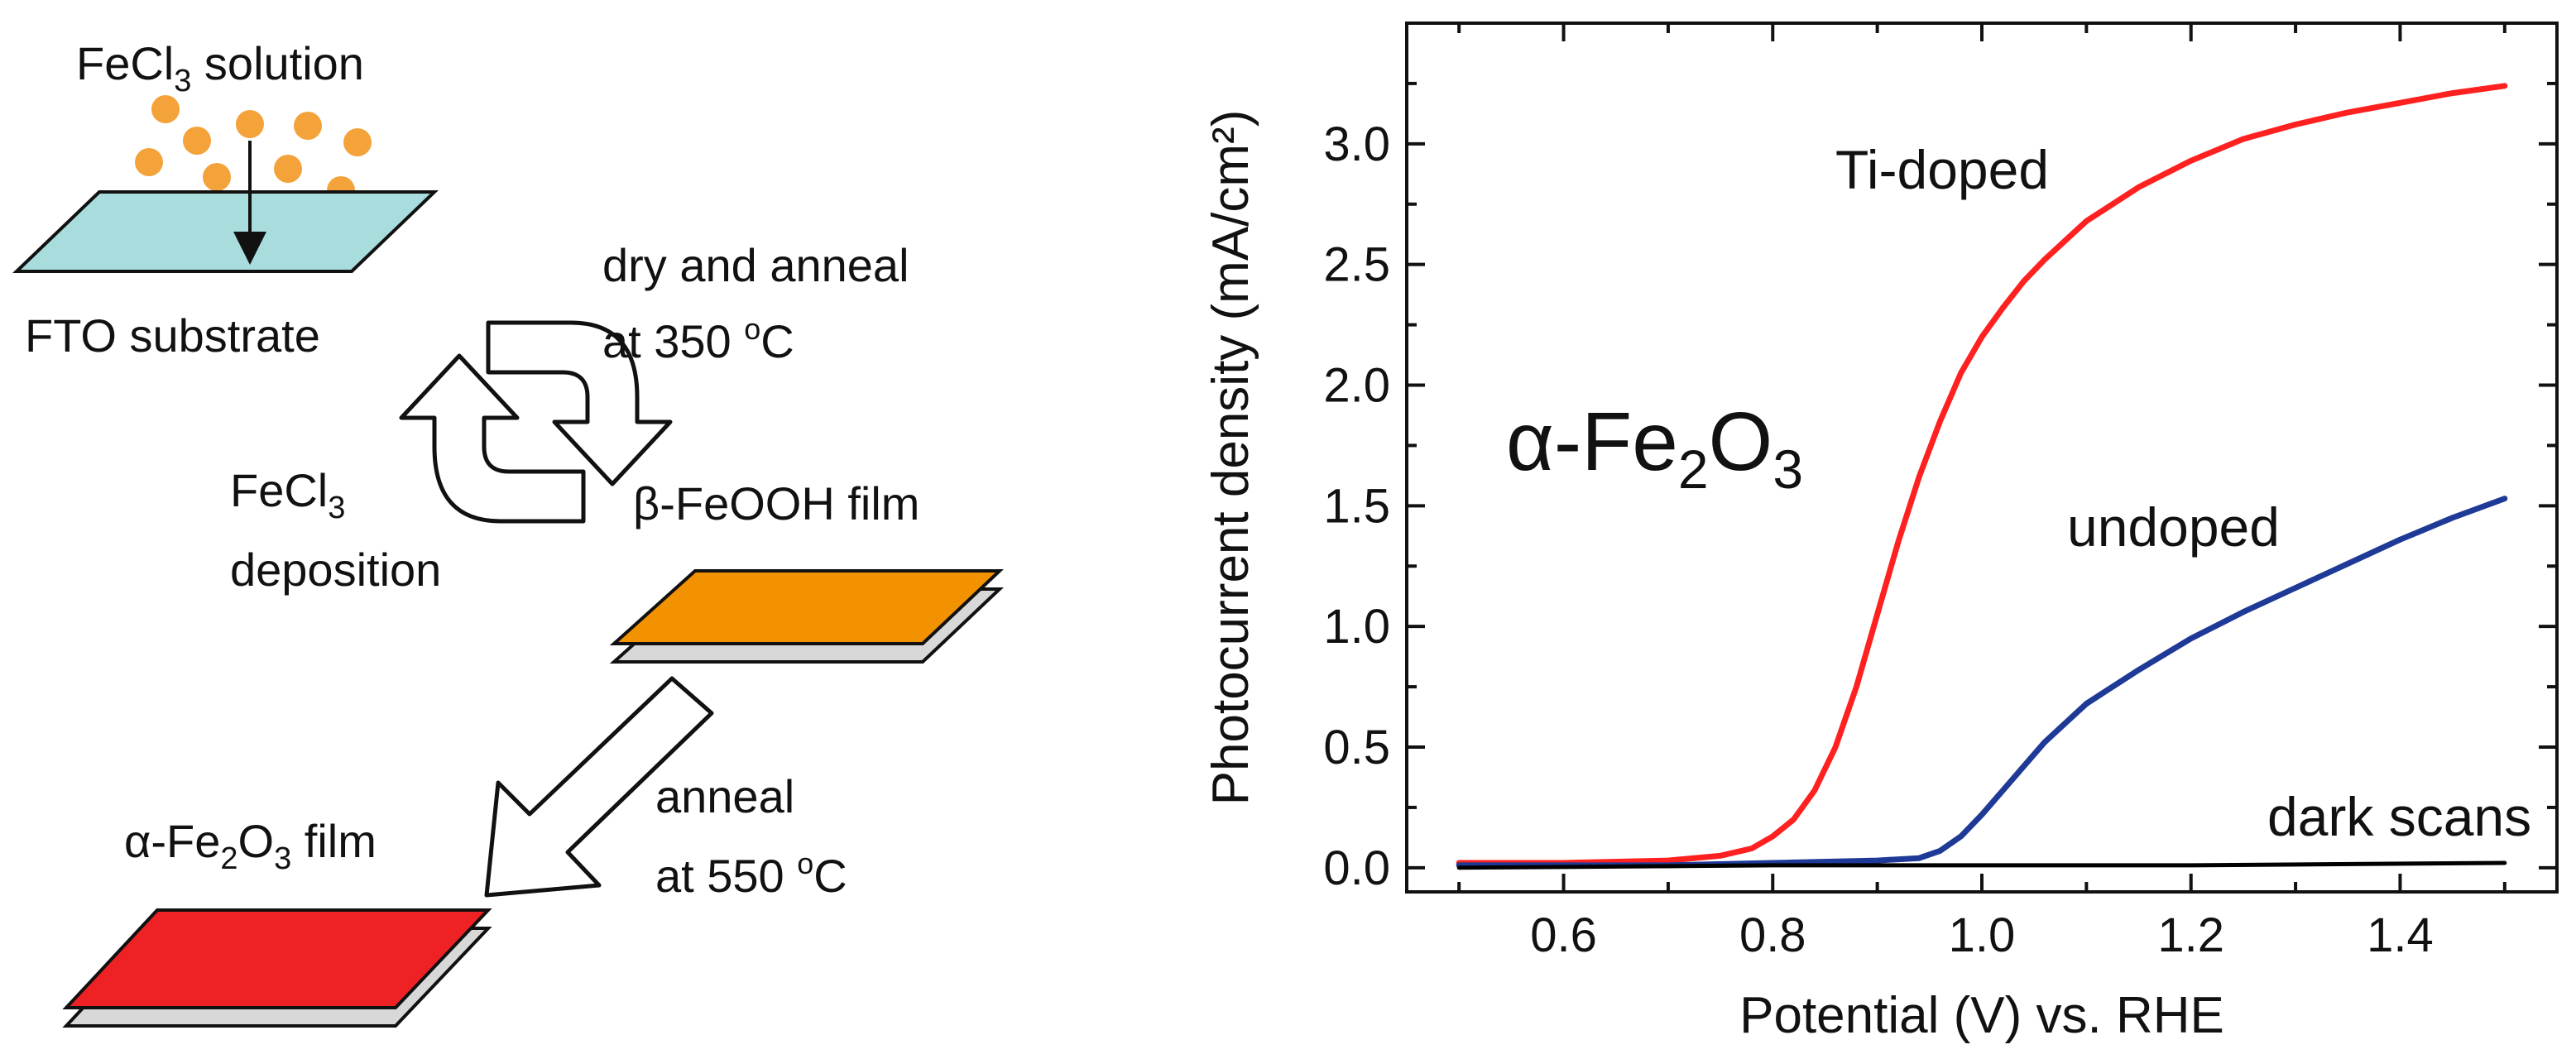 This screenshot has height=1059, width=2576. I want to click on cycle-arrows-icon, so click(536, 422).